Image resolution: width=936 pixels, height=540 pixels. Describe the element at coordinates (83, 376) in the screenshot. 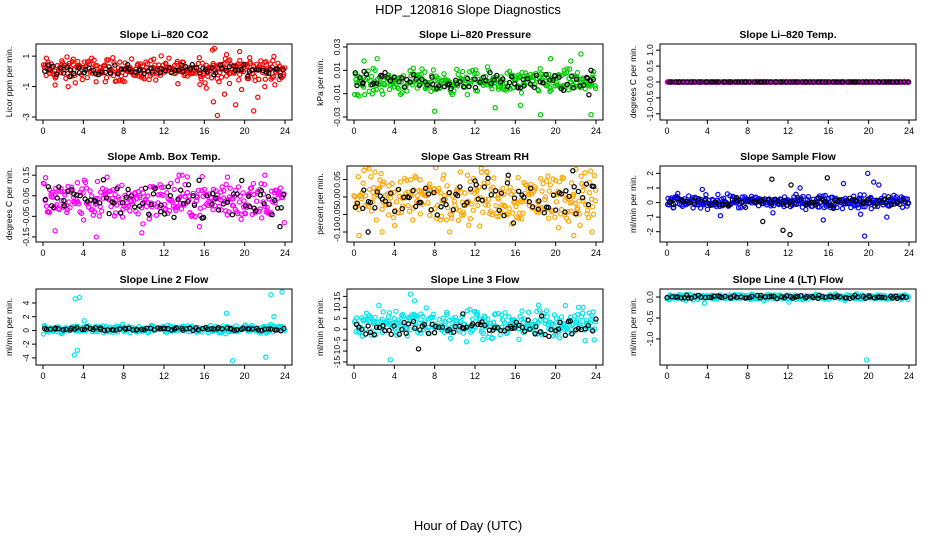

I see `x-tick-label: 4` at that location.